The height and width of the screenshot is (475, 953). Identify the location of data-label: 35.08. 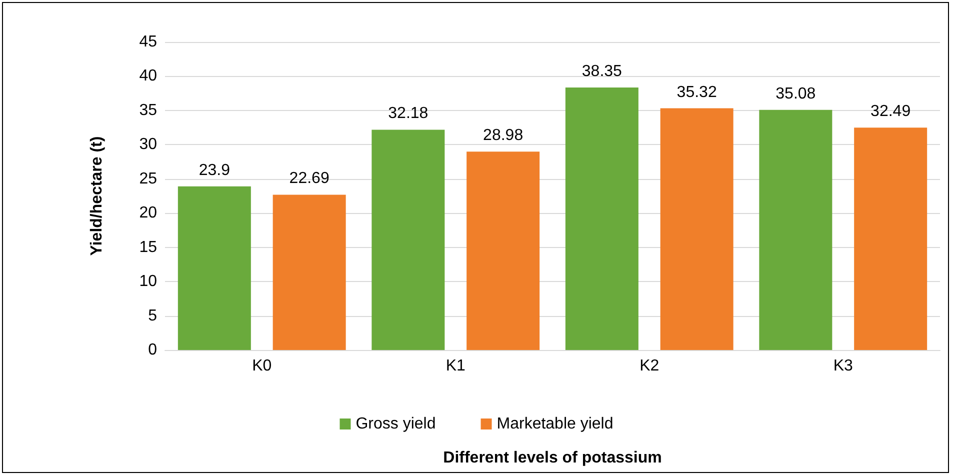
(796, 93).